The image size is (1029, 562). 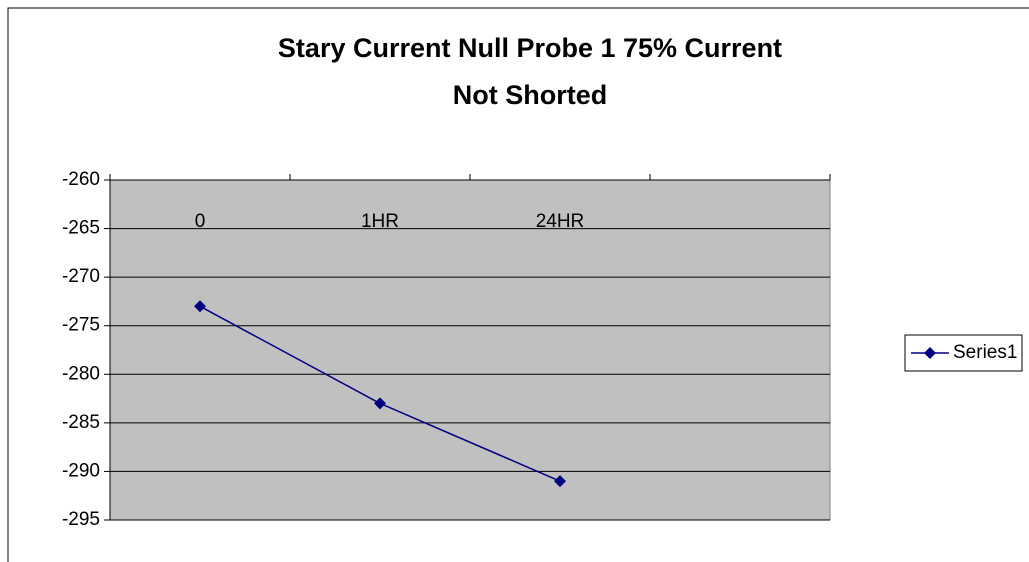 What do you see at coordinates (380, 221) in the screenshot?
I see `x-tick-label: 1HR` at bounding box center [380, 221].